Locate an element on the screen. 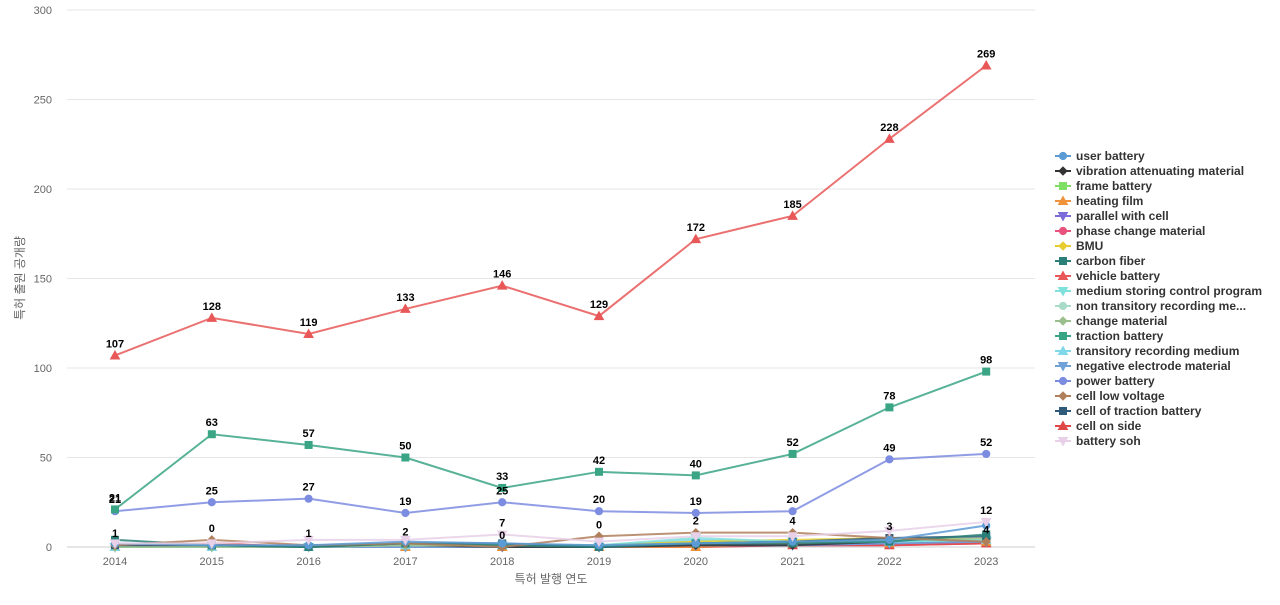 The height and width of the screenshot is (605, 1280). x-tick-label: 2020 is located at coordinates (696, 562).